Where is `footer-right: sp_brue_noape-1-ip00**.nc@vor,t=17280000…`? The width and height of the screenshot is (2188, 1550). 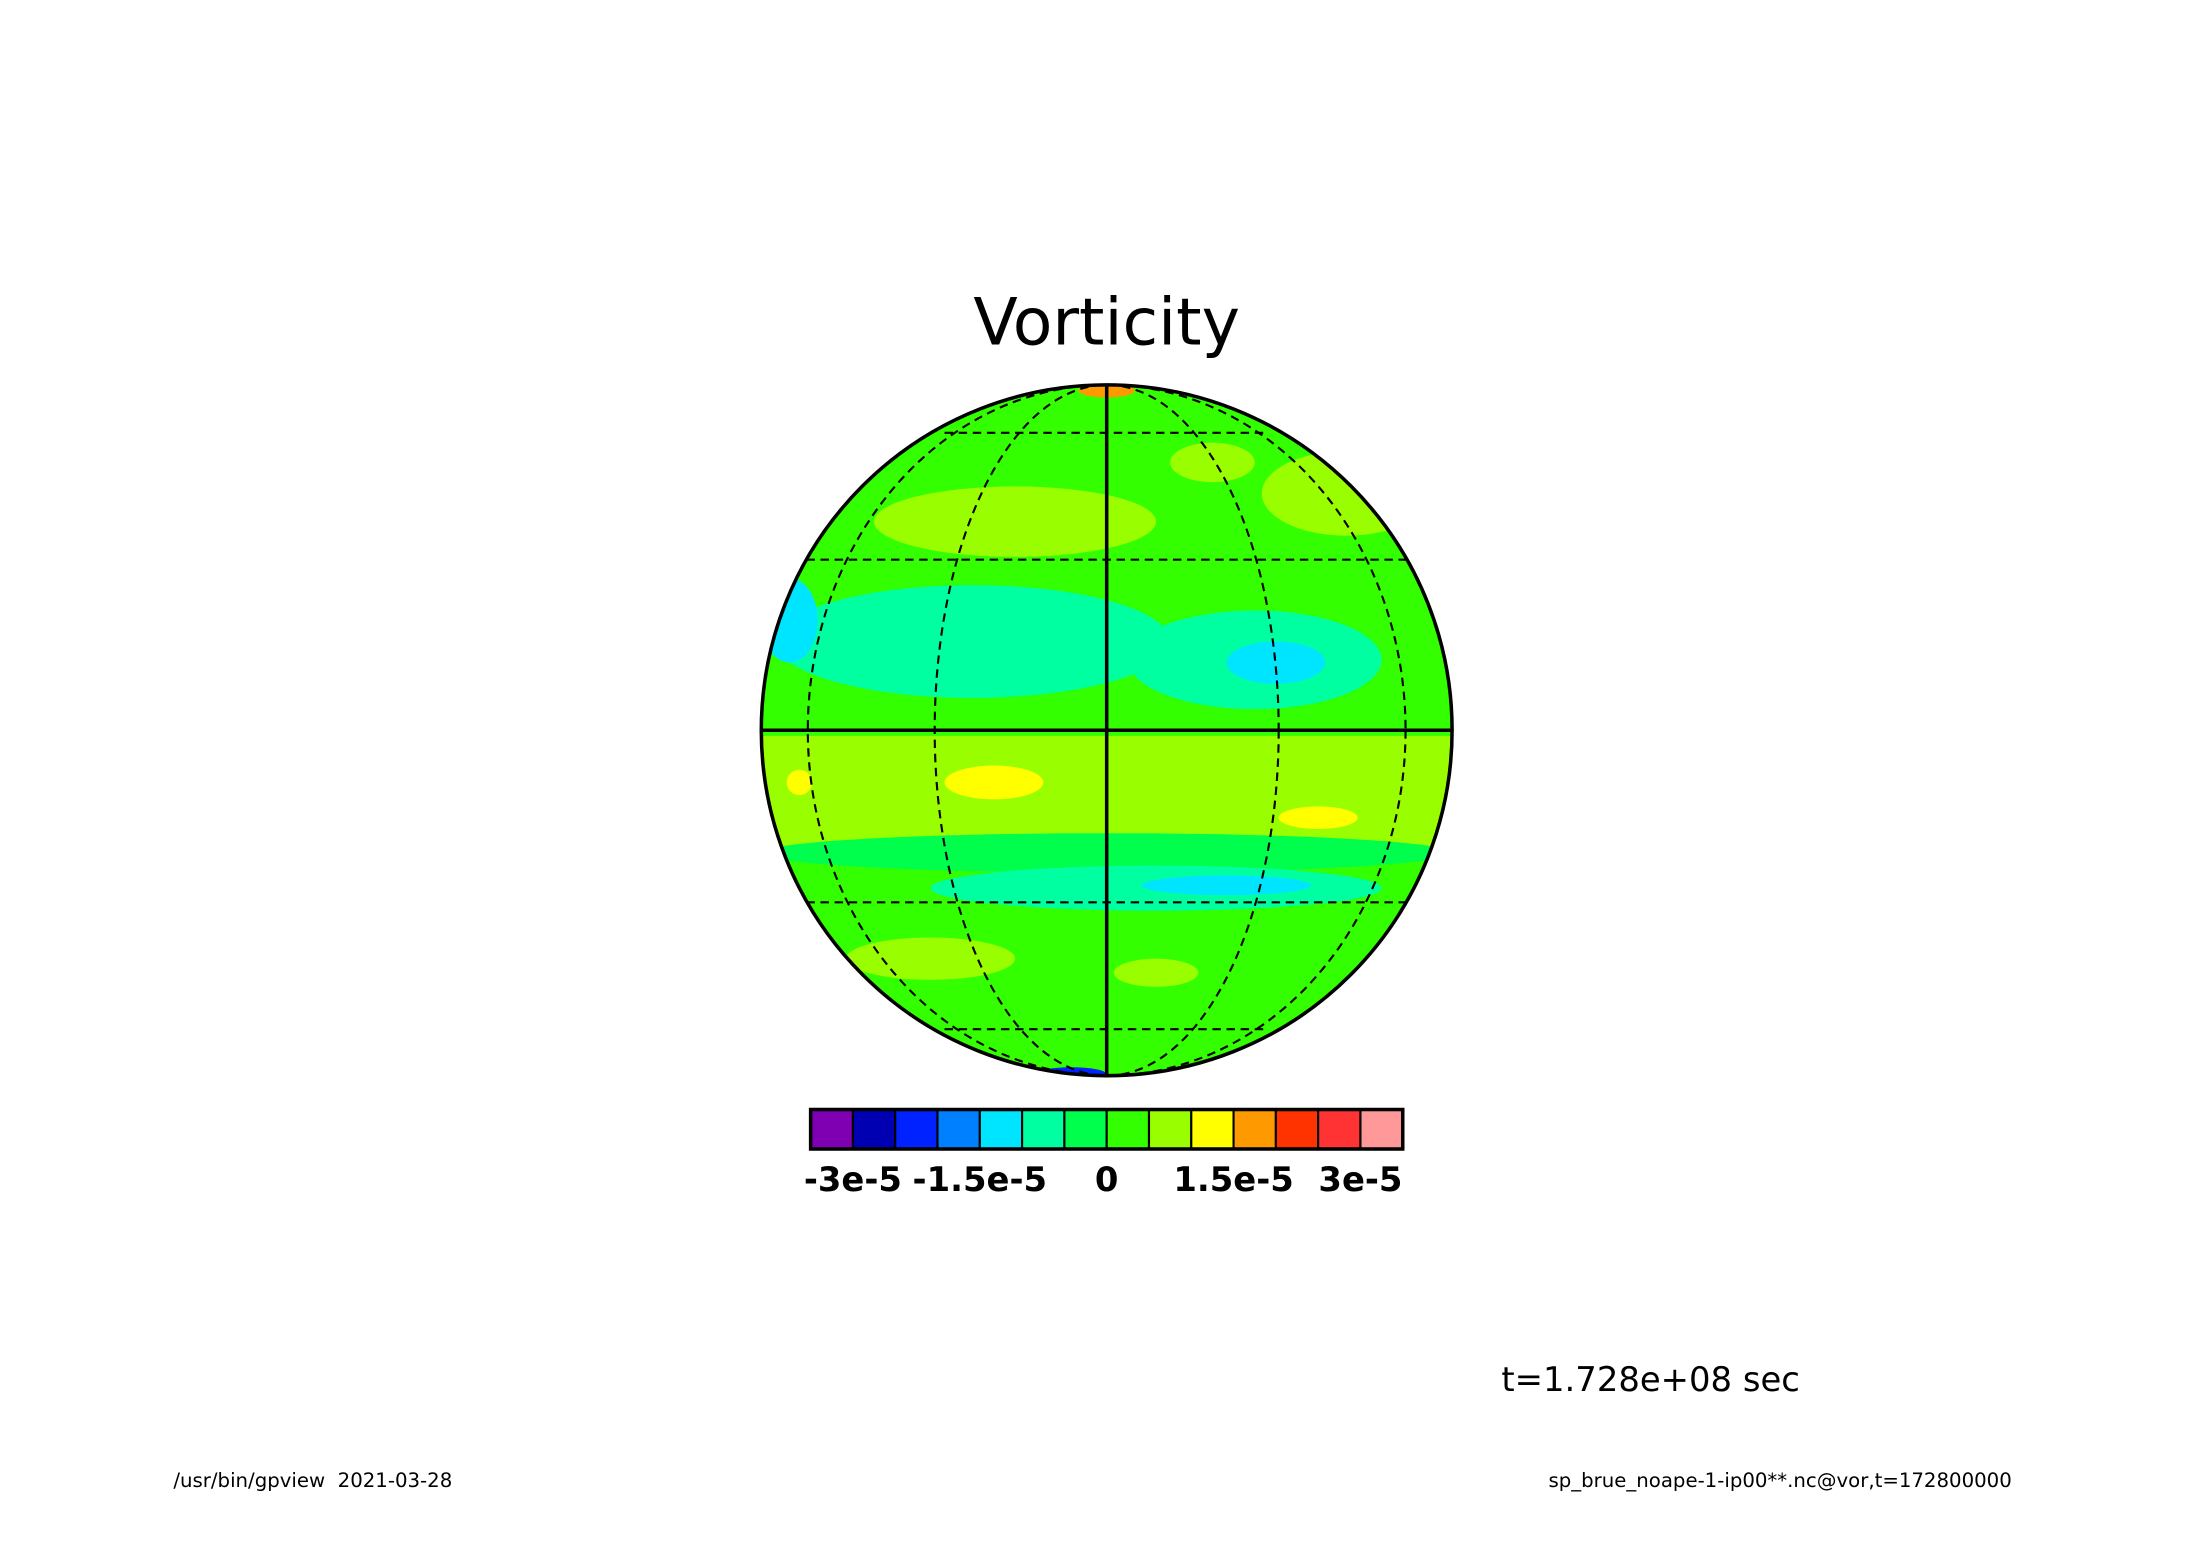
footer-right: sp_brue_noape-1-ip00**.nc@vor,t=17280000… is located at coordinates (1780, 1480).